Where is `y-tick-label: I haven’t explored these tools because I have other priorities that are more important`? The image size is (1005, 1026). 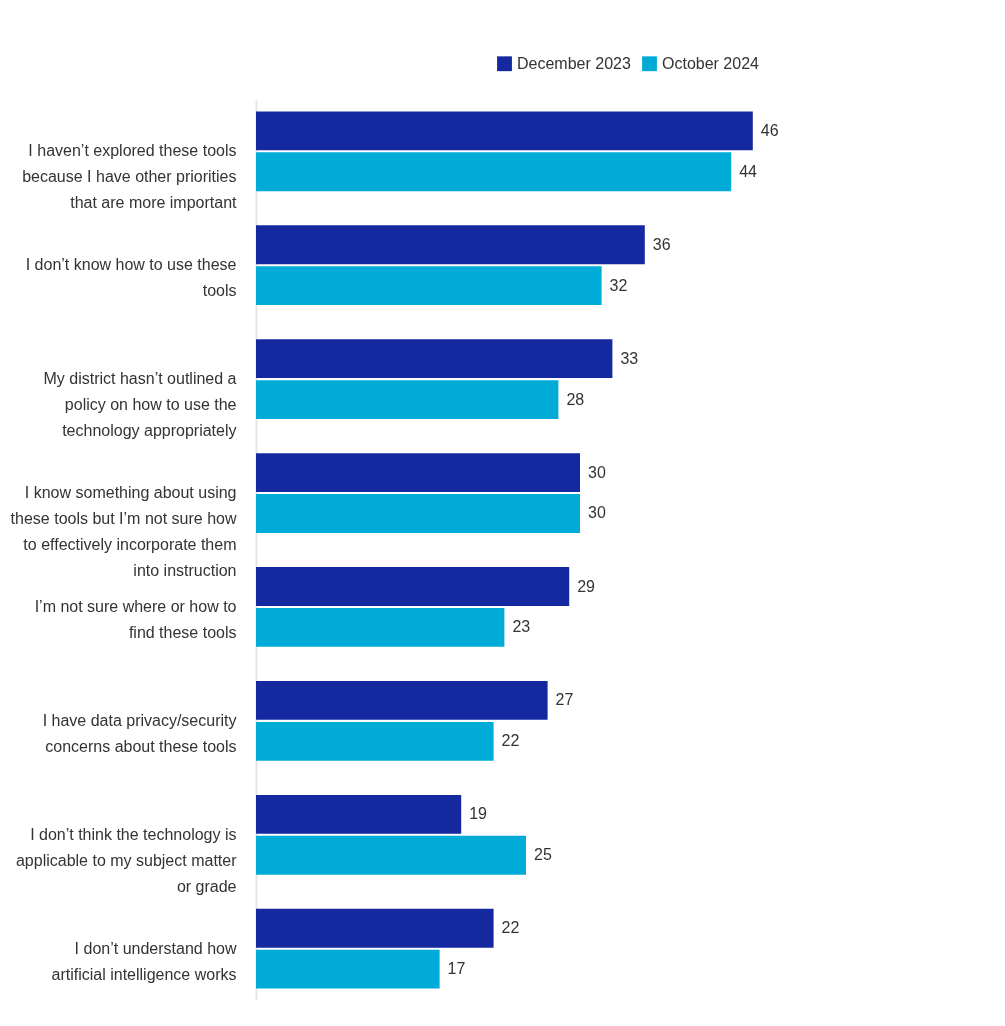 y-tick-label: I haven’t explored these tools because I have other priorities that are more important is located at coordinates (130, 177).